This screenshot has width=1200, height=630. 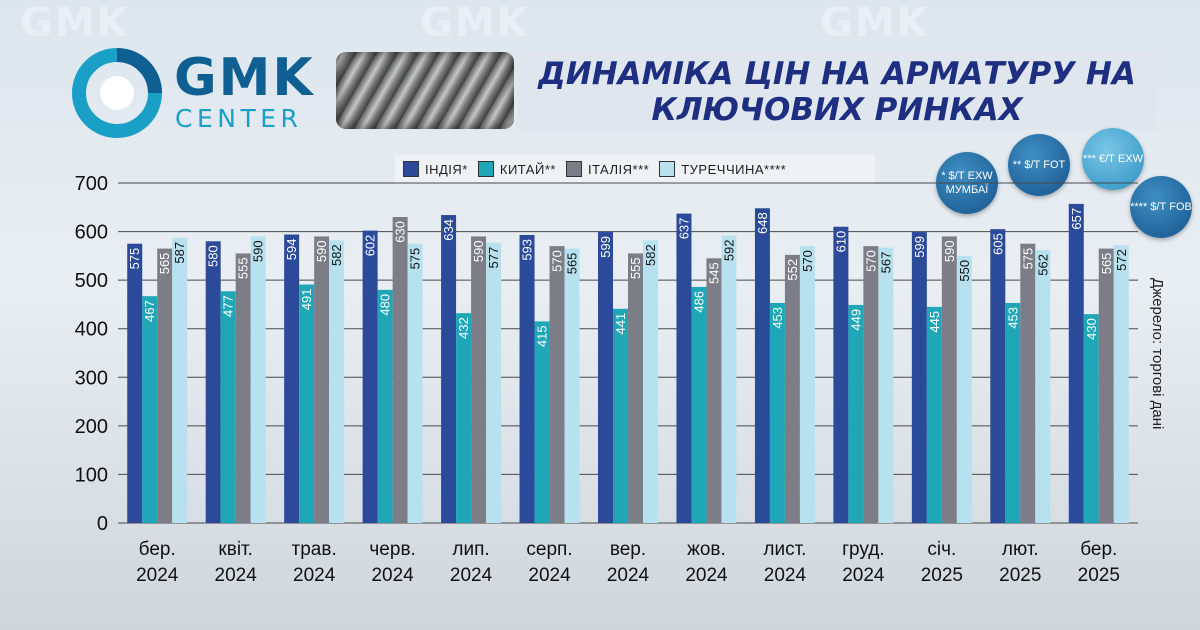 I want to click on y-tick-label: 0, so click(x=102, y=524).